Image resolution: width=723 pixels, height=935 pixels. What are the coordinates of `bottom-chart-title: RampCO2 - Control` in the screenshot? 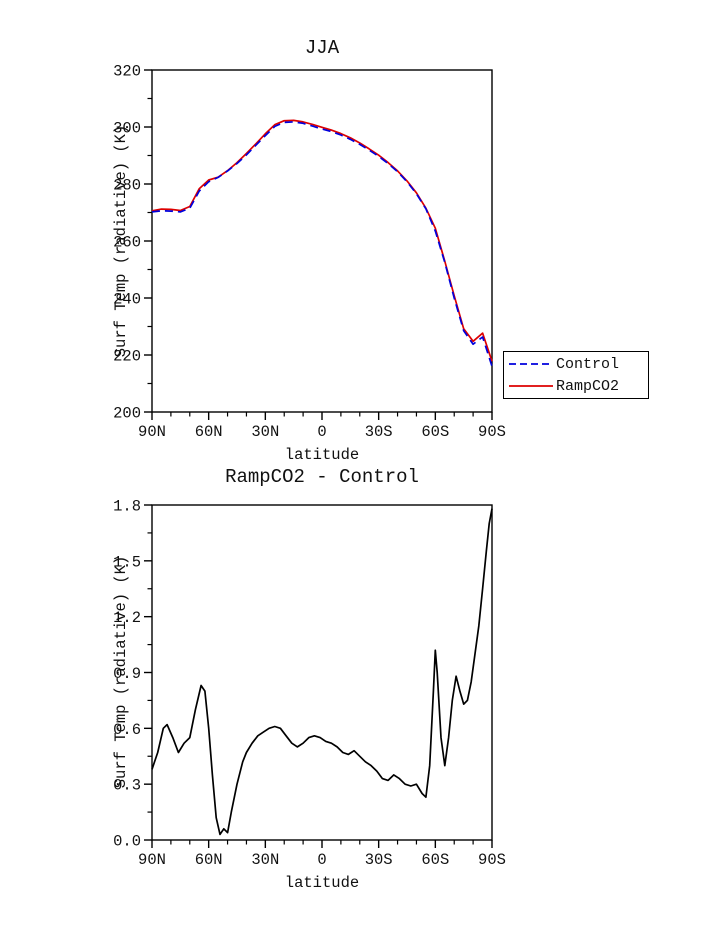 It's located at (322, 477).